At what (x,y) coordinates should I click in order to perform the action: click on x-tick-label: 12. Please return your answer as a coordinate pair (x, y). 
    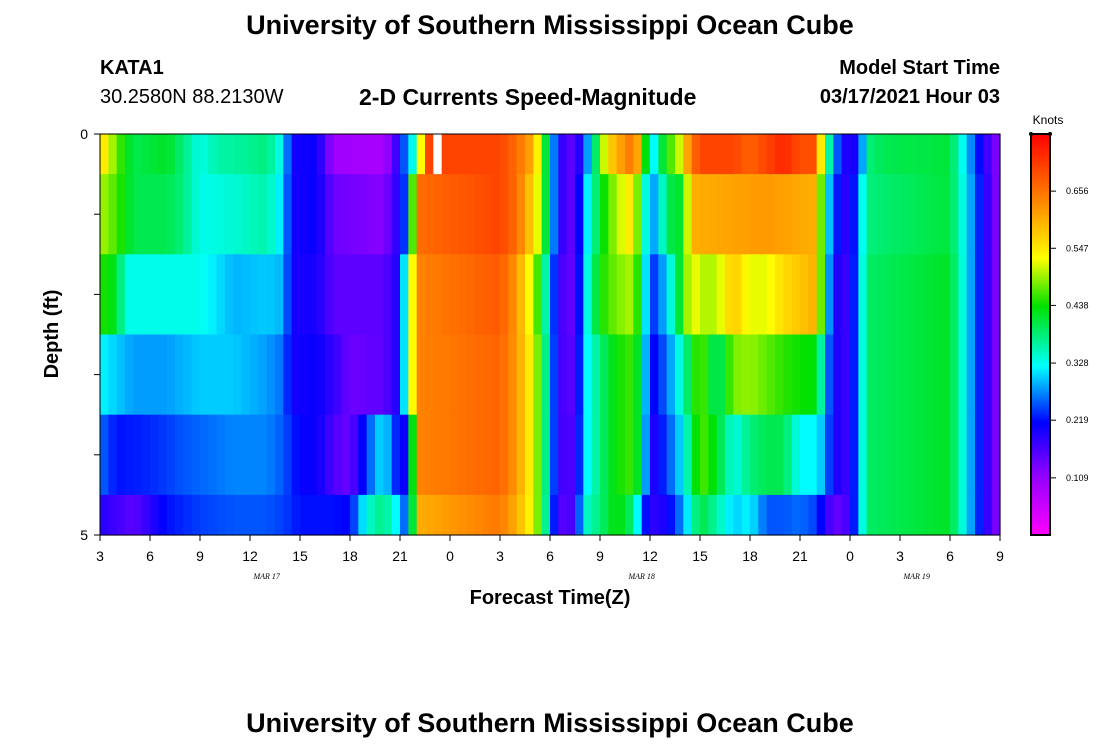
    Looking at the image, I should click on (650, 556).